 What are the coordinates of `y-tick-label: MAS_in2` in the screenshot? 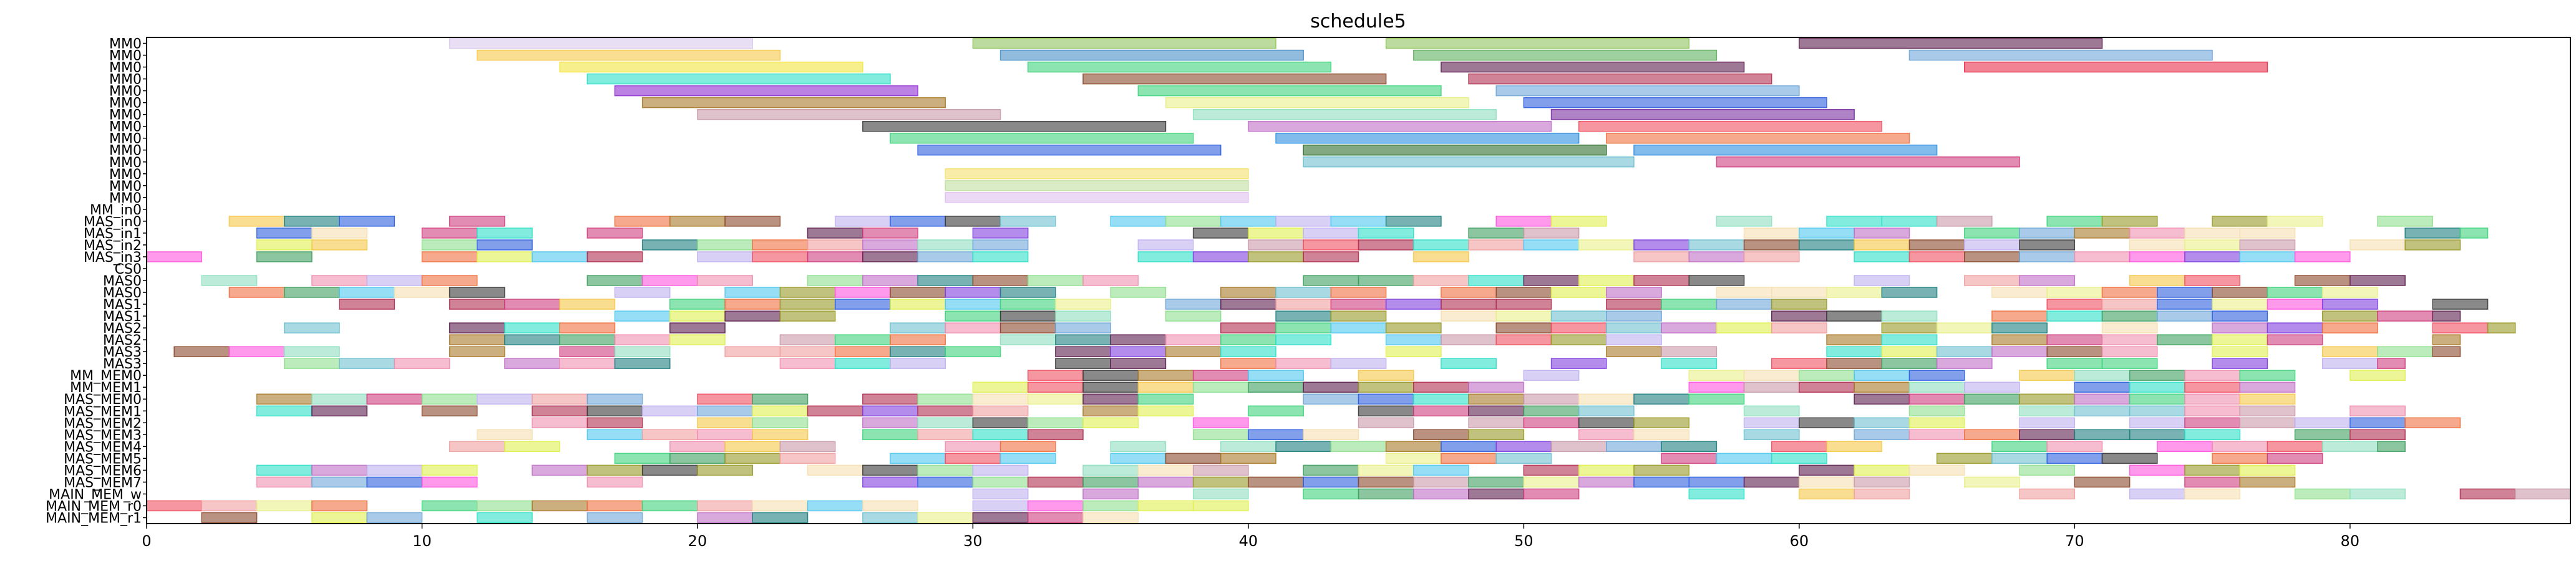 It's located at (113, 246).